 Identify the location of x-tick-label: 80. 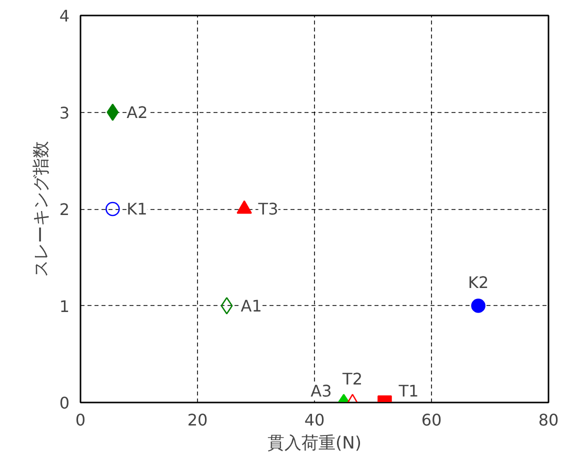
(548, 420).